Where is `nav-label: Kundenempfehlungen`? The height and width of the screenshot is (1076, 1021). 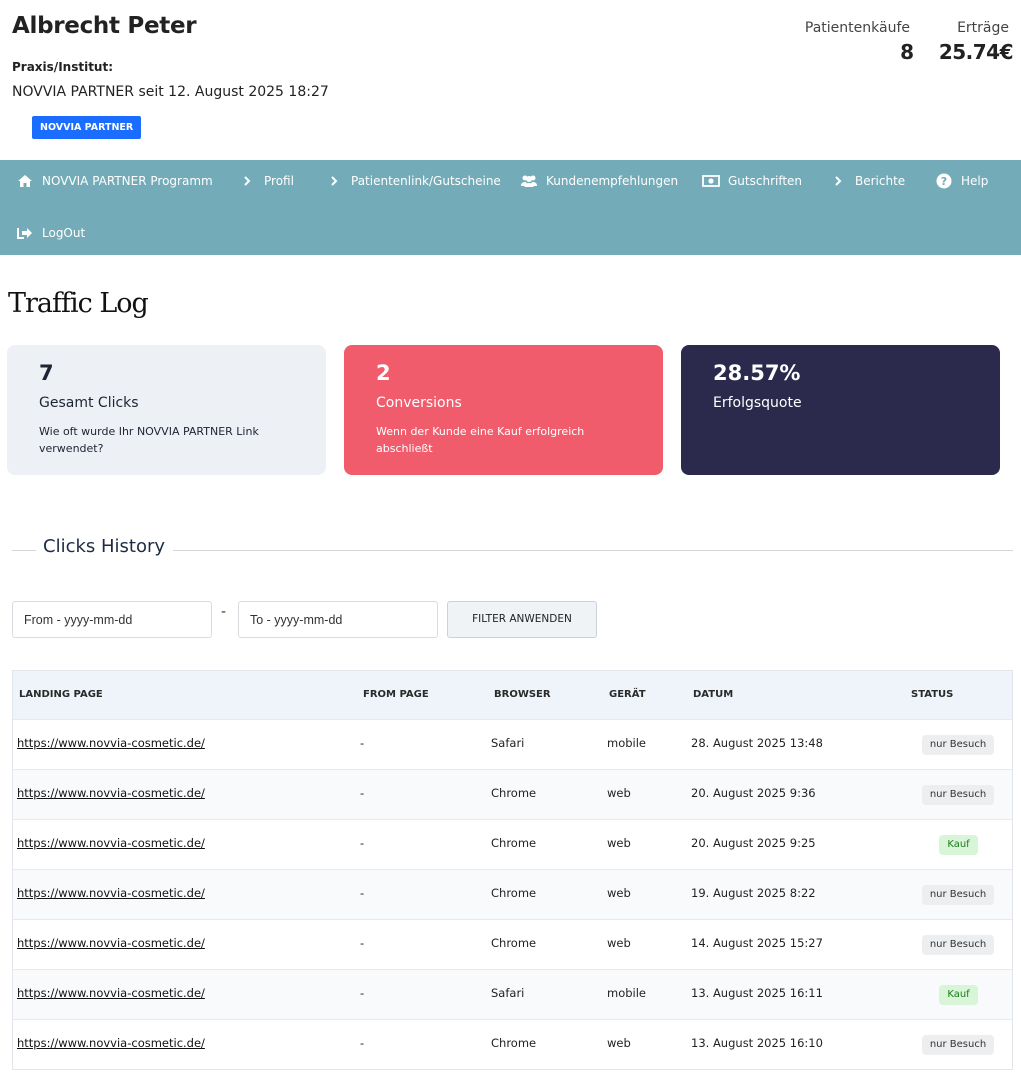 nav-label: Kundenempfehlungen is located at coordinates (612, 181).